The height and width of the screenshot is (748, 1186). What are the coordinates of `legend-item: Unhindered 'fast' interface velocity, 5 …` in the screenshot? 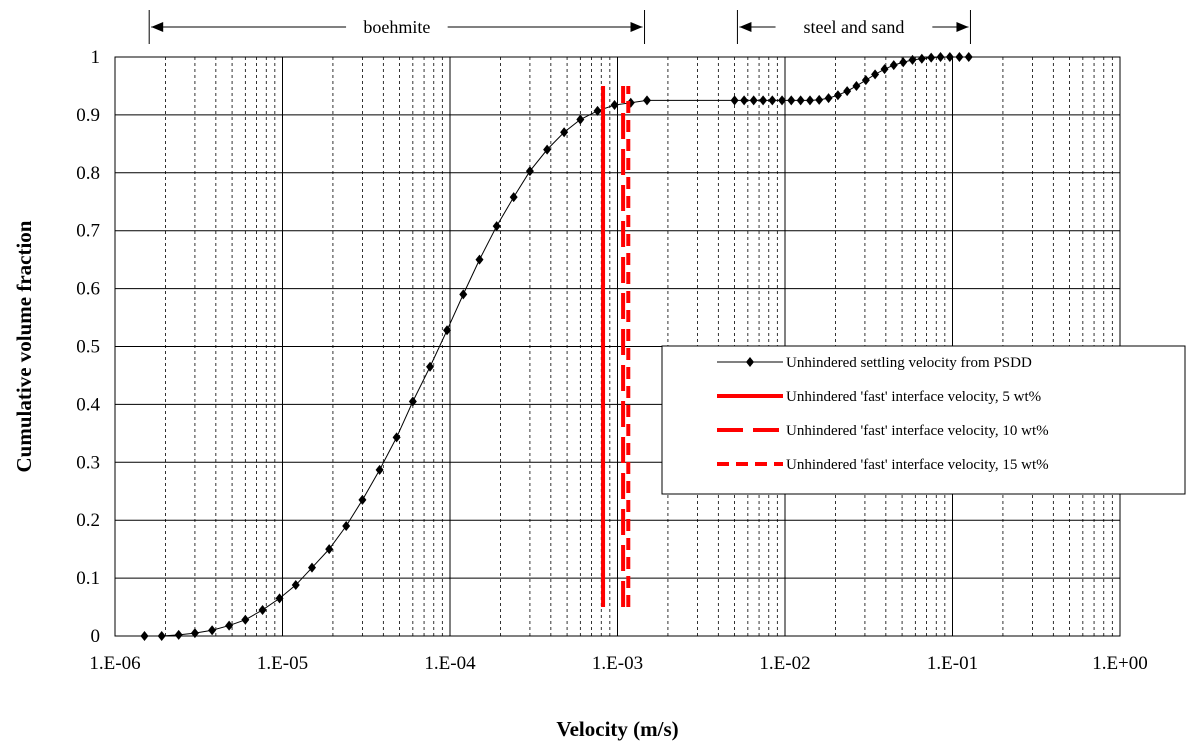 It's located at (879, 397).